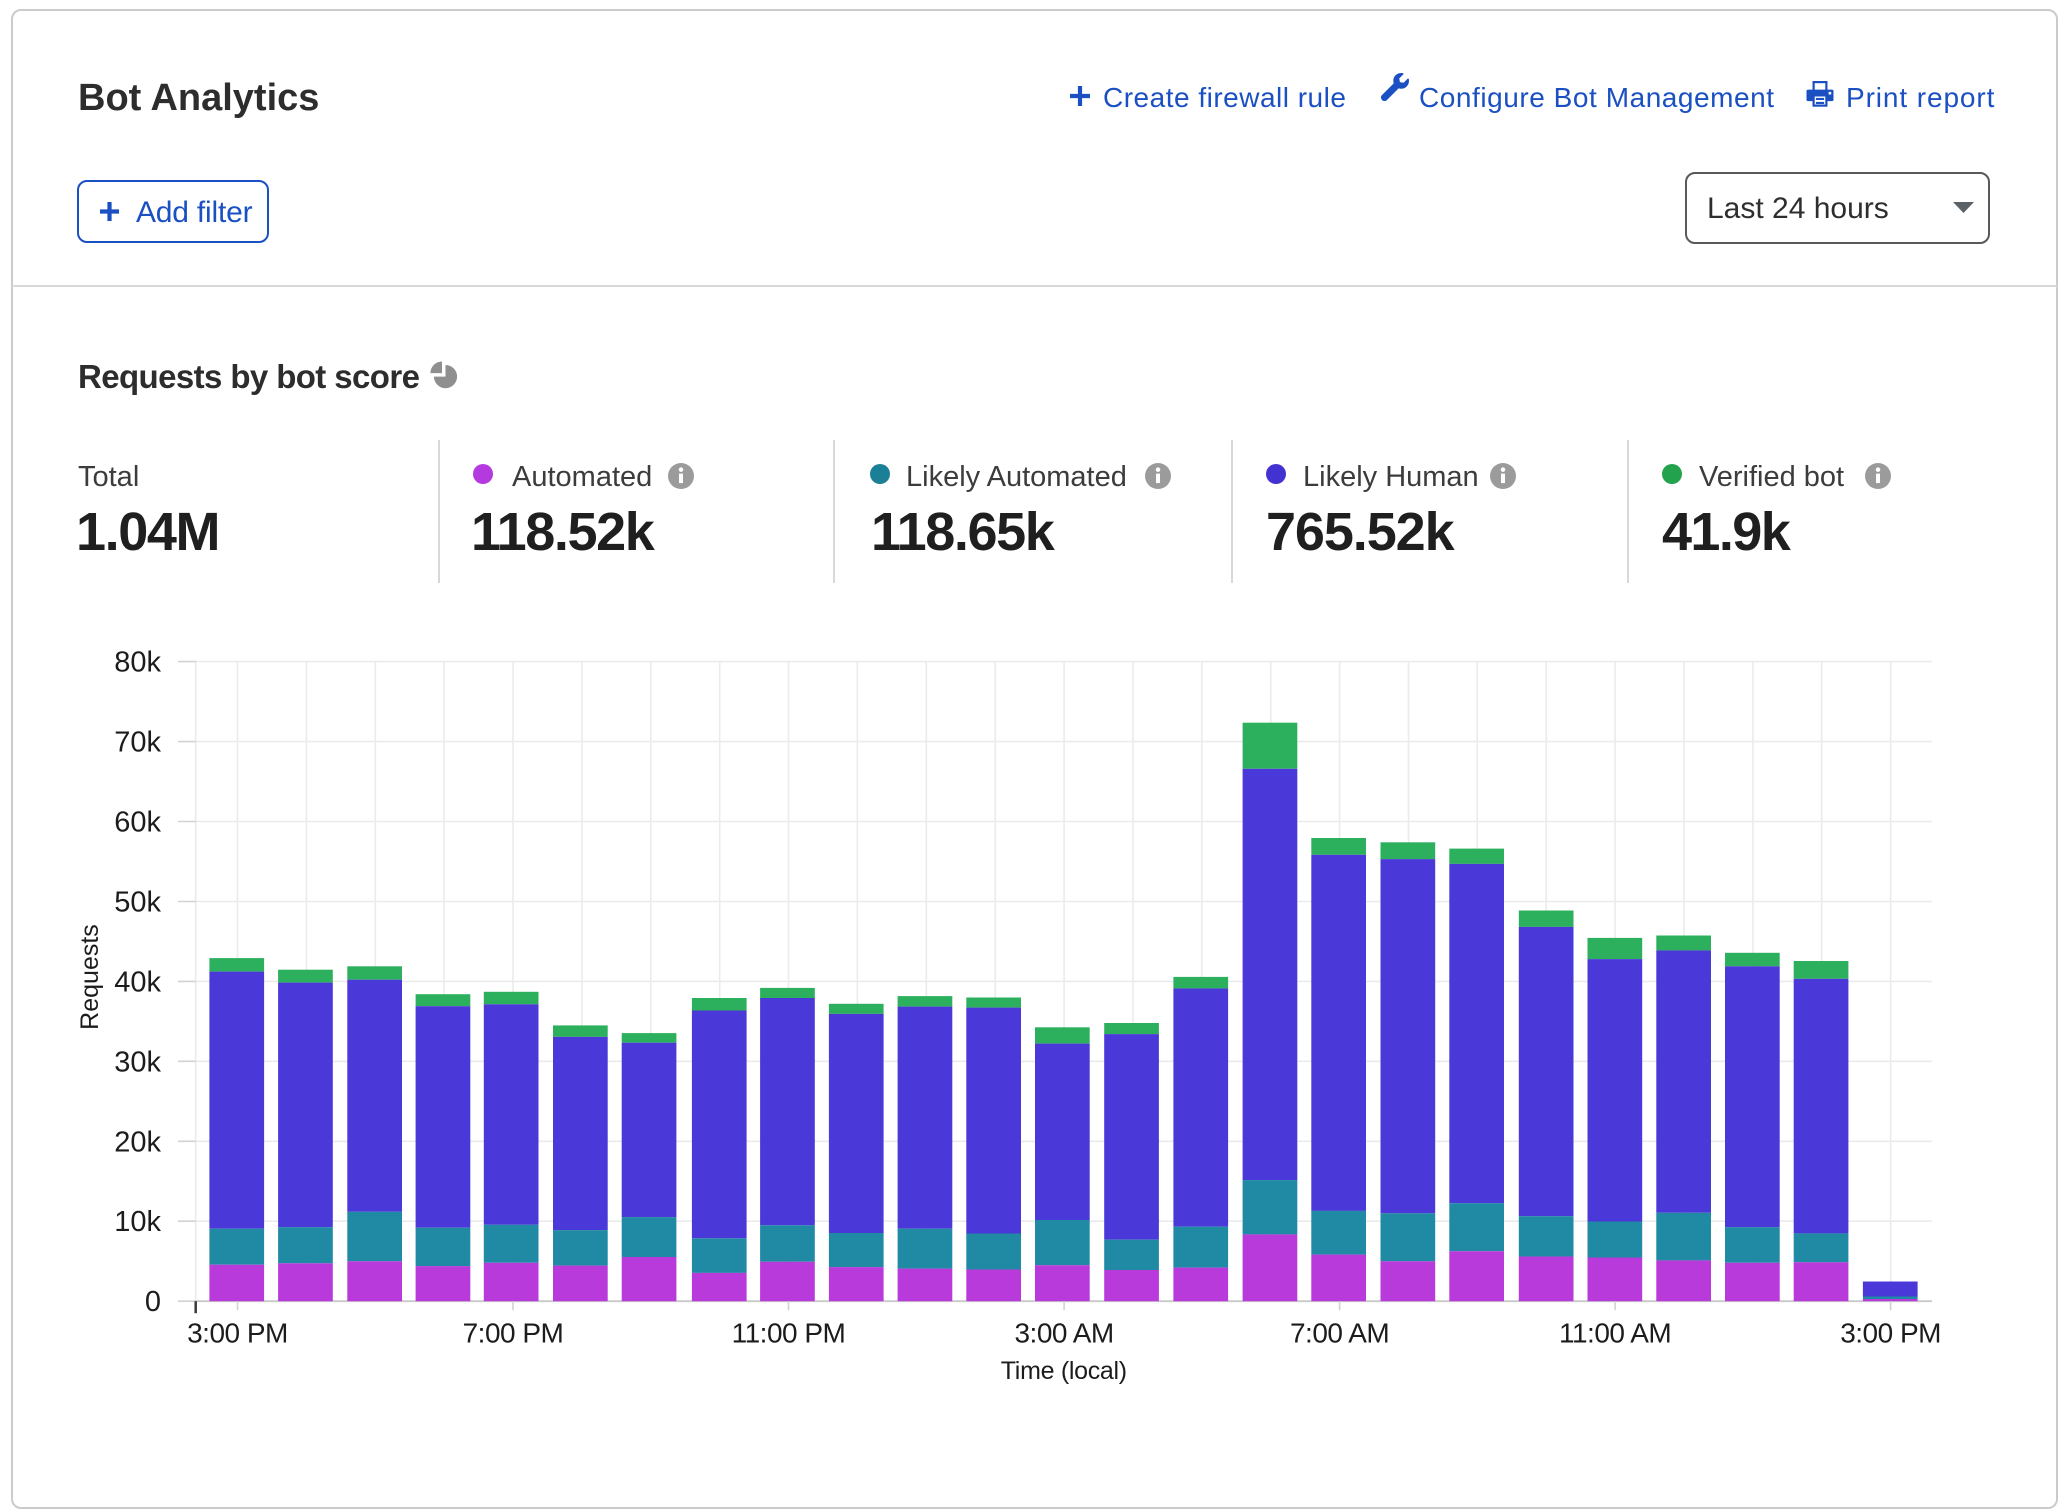 Image resolution: width=2070 pixels, height=1509 pixels. Describe the element at coordinates (1063, 1333) in the screenshot. I see `svg-text: 3:00 AM` at that location.